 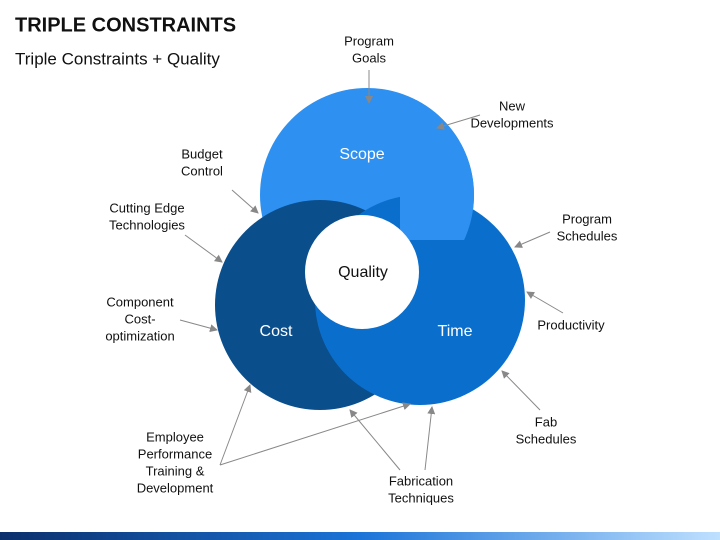 What do you see at coordinates (202, 153) in the screenshot?
I see `annotation-line: Budget` at bounding box center [202, 153].